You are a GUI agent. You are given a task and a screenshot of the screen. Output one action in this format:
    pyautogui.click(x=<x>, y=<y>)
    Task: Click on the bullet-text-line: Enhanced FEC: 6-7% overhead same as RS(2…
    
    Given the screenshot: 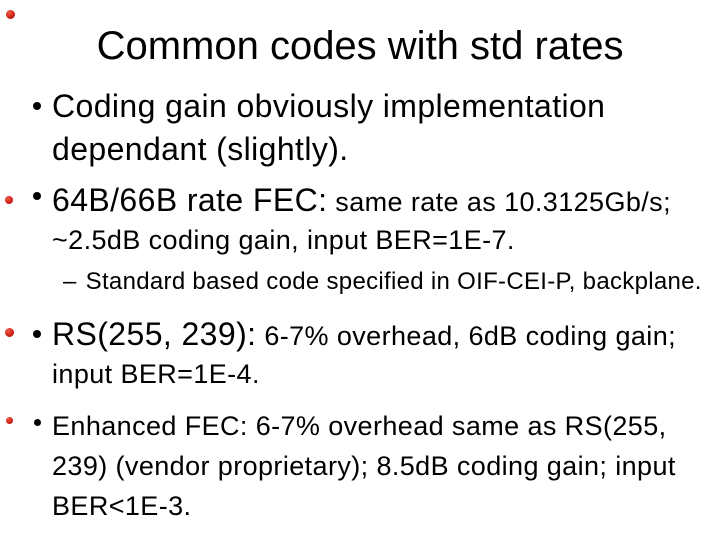 What is the action you would take?
    pyautogui.click(x=359, y=426)
    